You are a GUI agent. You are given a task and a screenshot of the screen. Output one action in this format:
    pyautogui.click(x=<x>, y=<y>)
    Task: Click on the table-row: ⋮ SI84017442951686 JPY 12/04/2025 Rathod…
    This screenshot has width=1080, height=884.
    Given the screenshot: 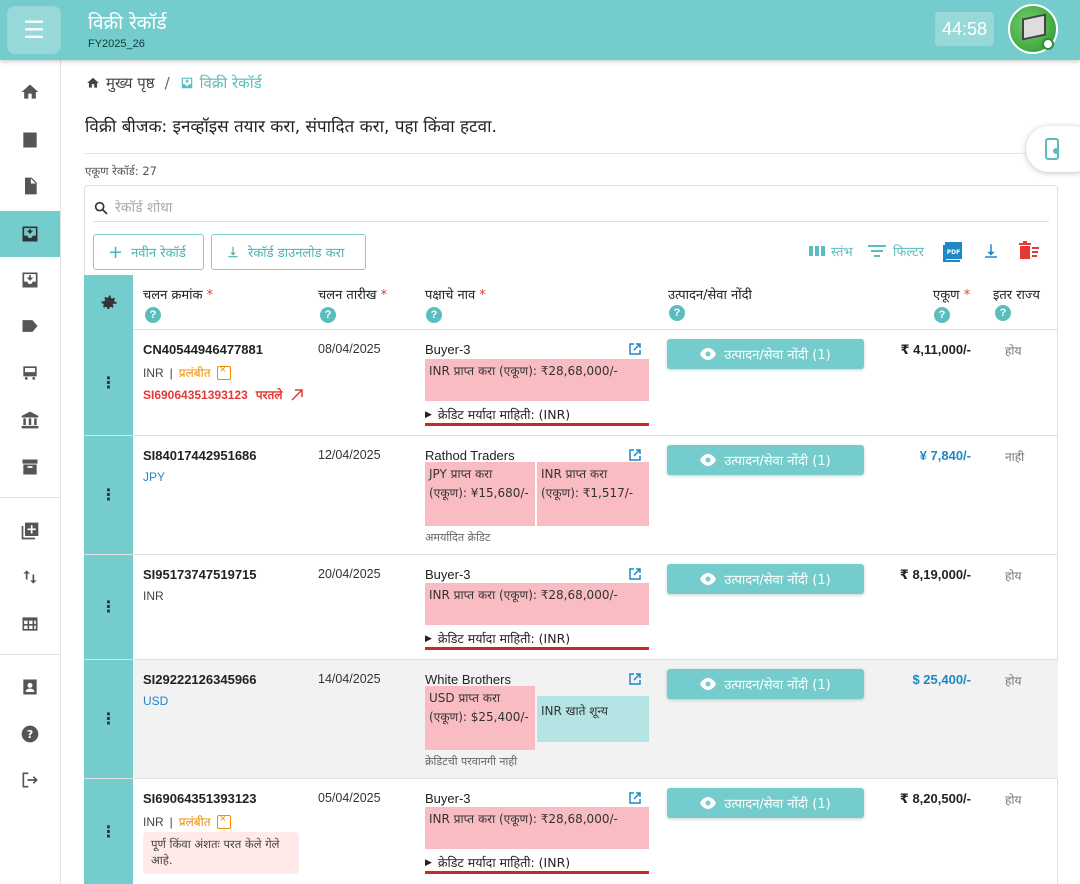 What is the action you would take?
    pyautogui.click(x=571, y=495)
    